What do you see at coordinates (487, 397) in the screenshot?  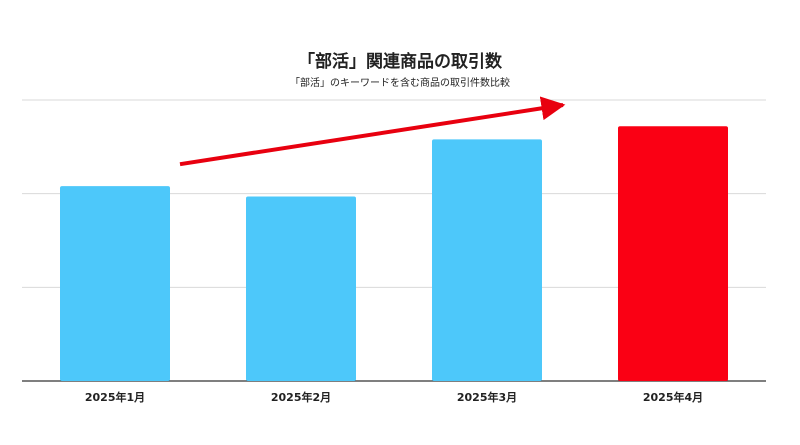 I see `x-tick-label: 2025年3月` at bounding box center [487, 397].